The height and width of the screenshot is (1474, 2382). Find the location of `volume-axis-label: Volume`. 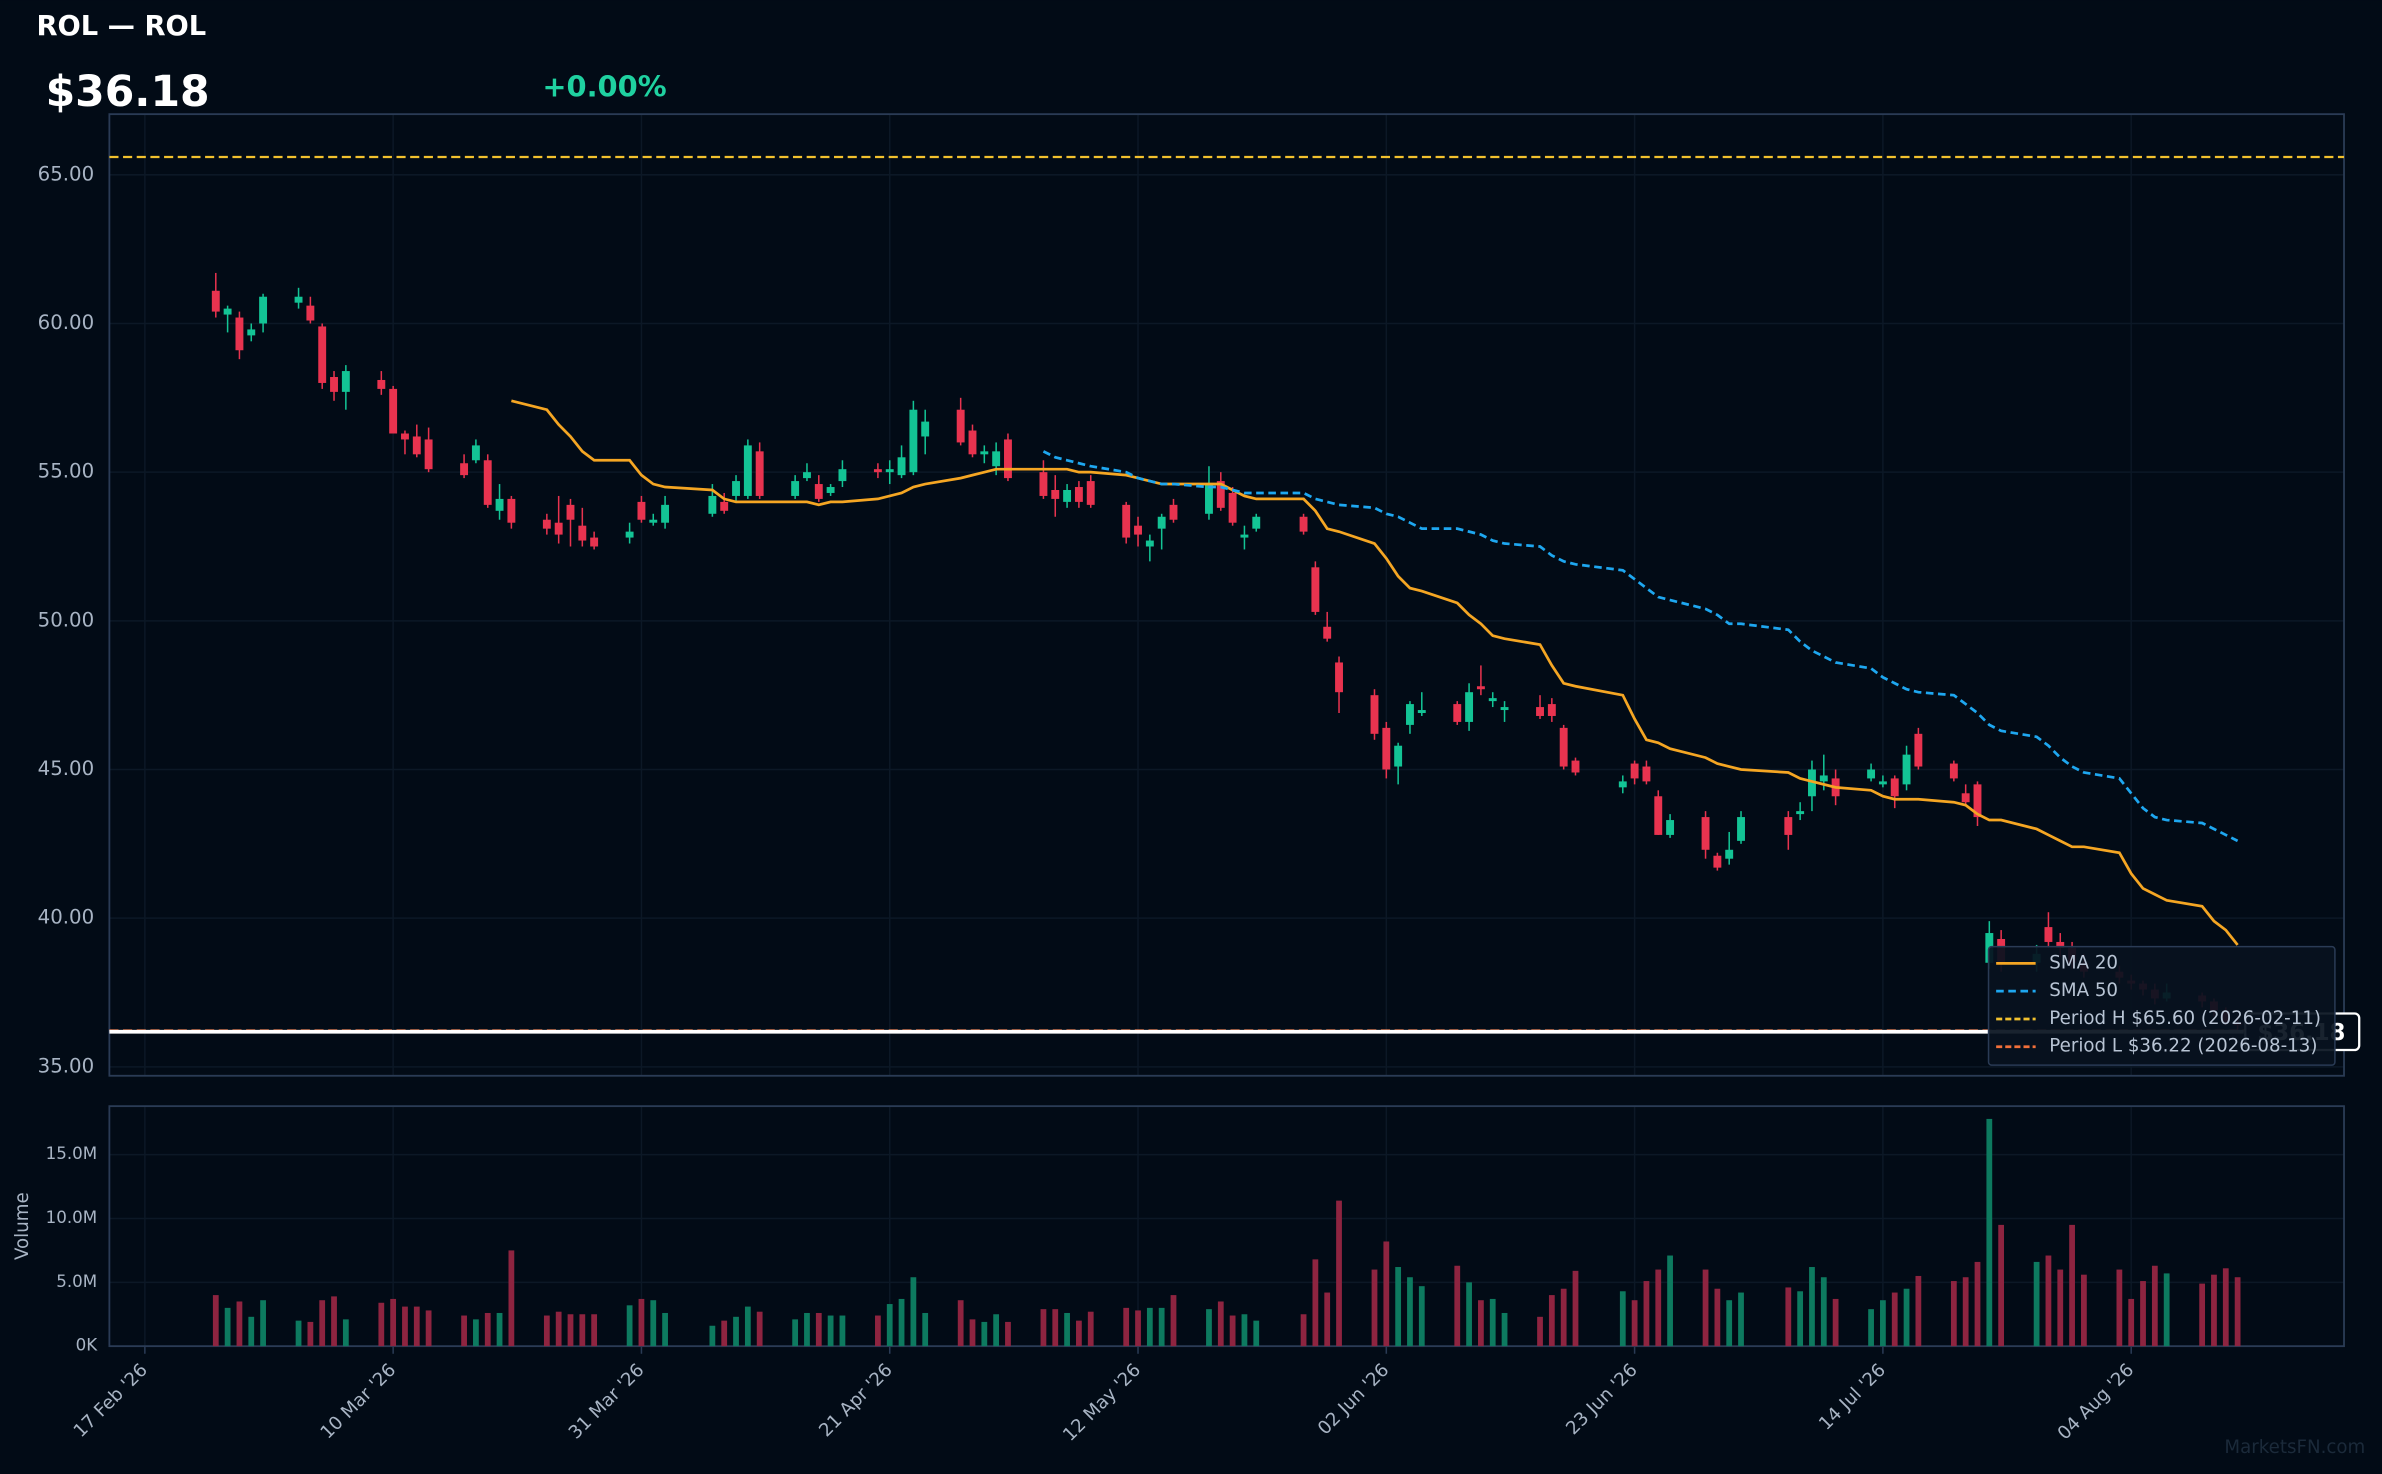

volume-axis-label: Volume is located at coordinates (22, 1226).